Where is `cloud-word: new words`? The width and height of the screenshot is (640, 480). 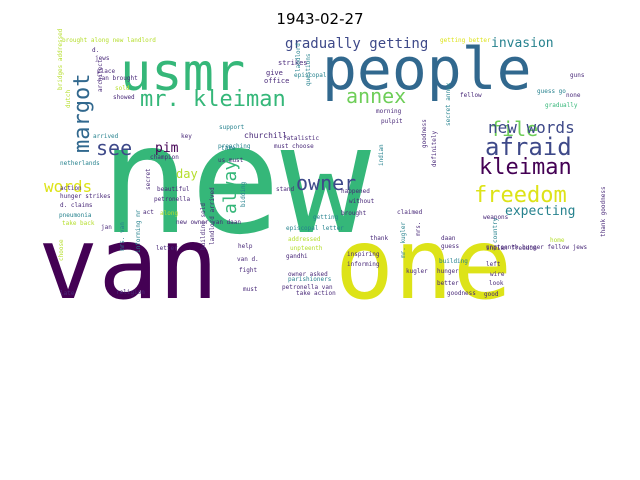
cloud-word: new words is located at coordinates (531, 127).